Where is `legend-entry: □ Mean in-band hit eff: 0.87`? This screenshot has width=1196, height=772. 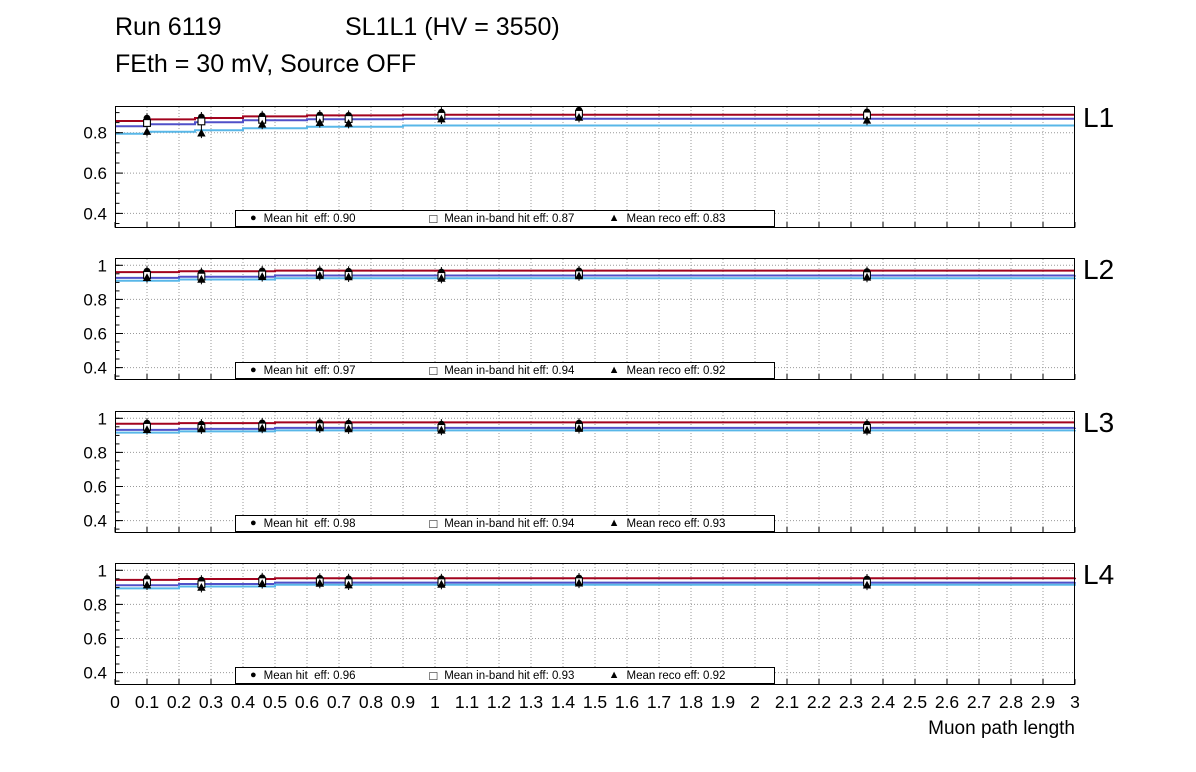 legend-entry: □ Mean in-band hit eff: 0.87 is located at coordinates (504, 218).